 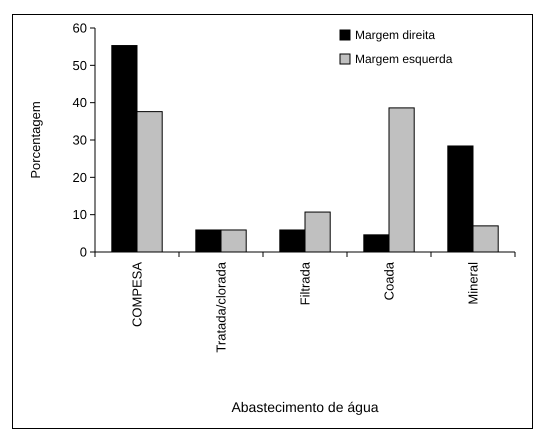 What do you see at coordinates (79, 65) in the screenshot?
I see `y-tick-label: 50` at bounding box center [79, 65].